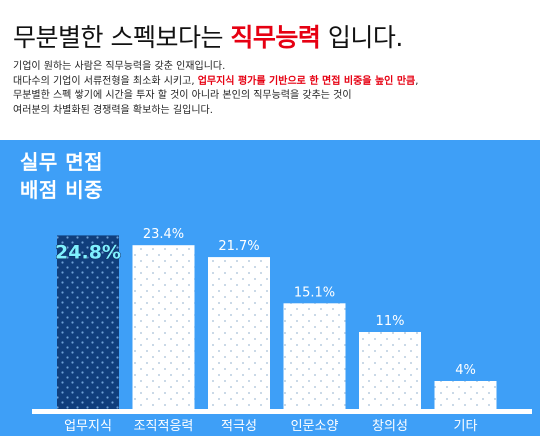 The height and width of the screenshot is (436, 540). I want to click on category-label-5: 창의성, so click(390, 426).